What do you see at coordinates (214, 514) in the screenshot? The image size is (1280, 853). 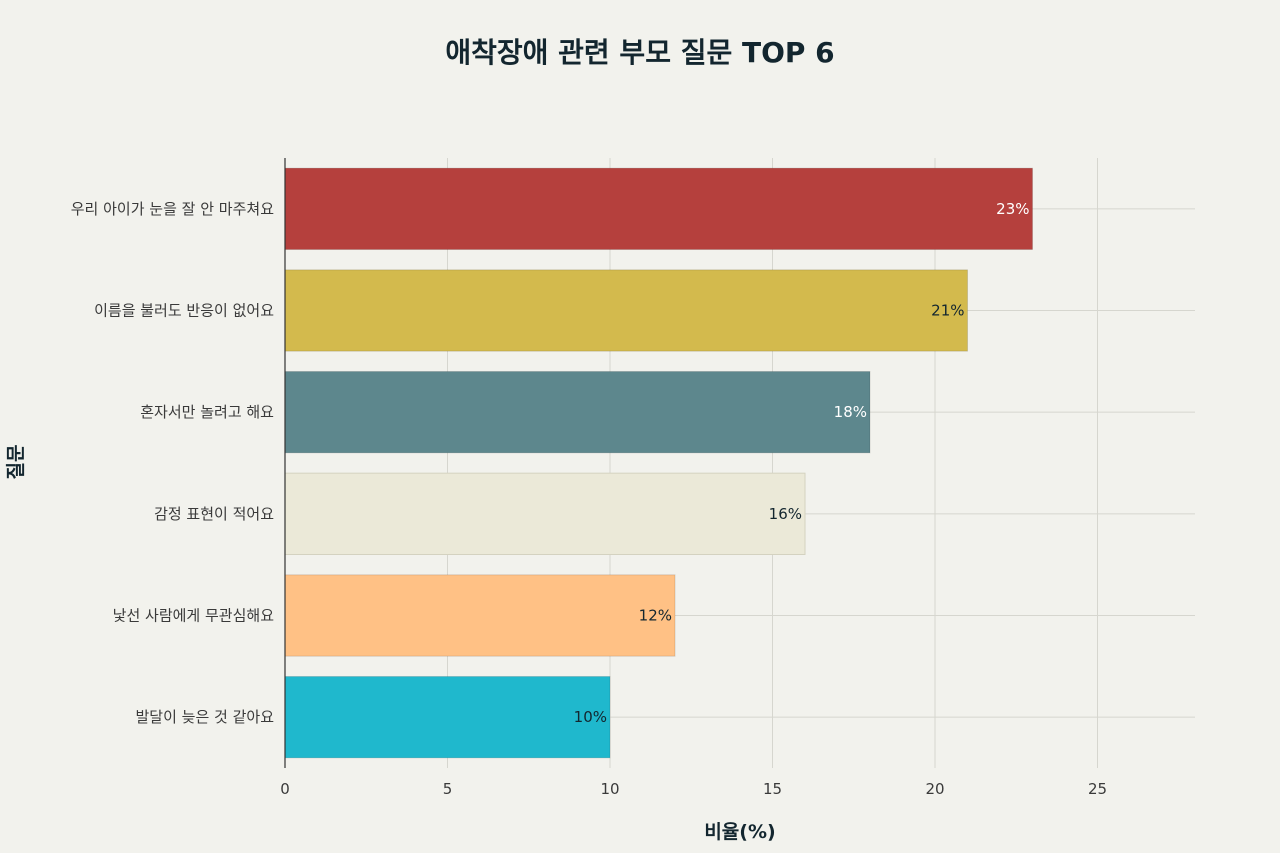 I see `category-label: 감정 표현이 적어요` at bounding box center [214, 514].